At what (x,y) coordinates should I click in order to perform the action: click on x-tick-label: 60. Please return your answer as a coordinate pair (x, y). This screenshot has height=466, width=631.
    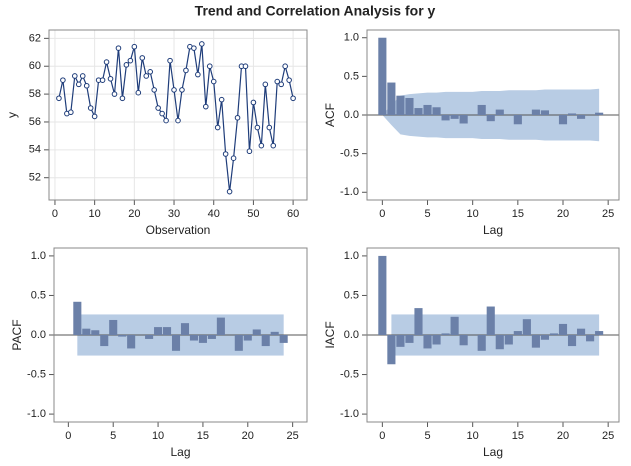
    Looking at the image, I should click on (293, 214).